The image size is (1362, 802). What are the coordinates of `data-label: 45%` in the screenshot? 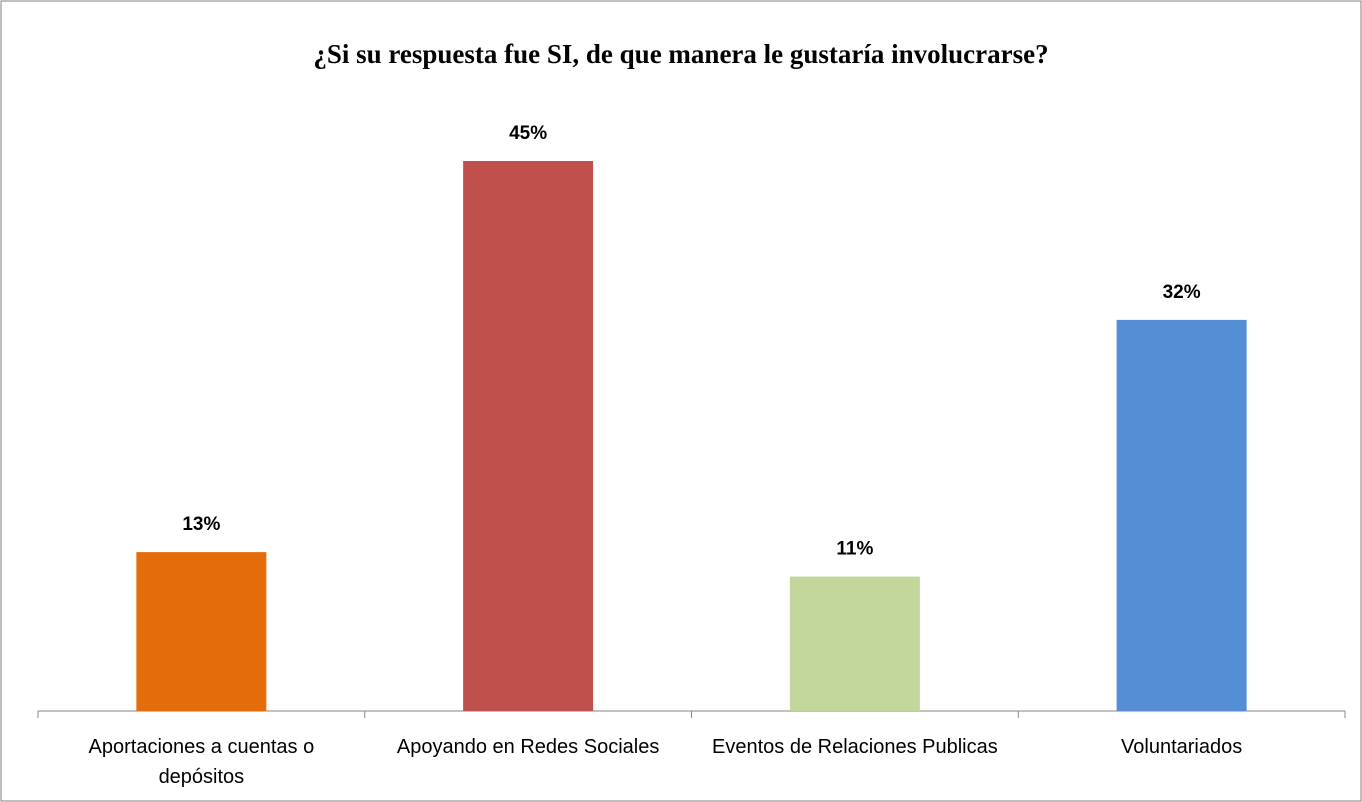 It's located at (528, 133).